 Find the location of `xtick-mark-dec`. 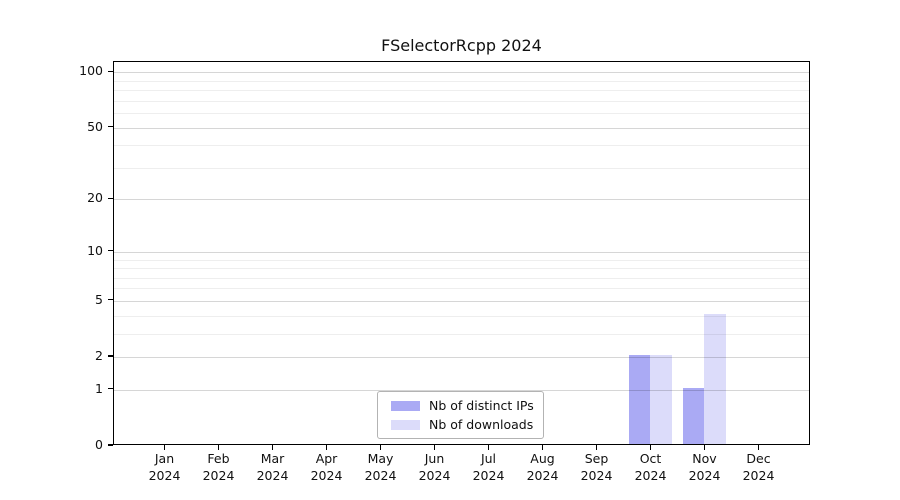

xtick-mark-dec is located at coordinates (758, 447).